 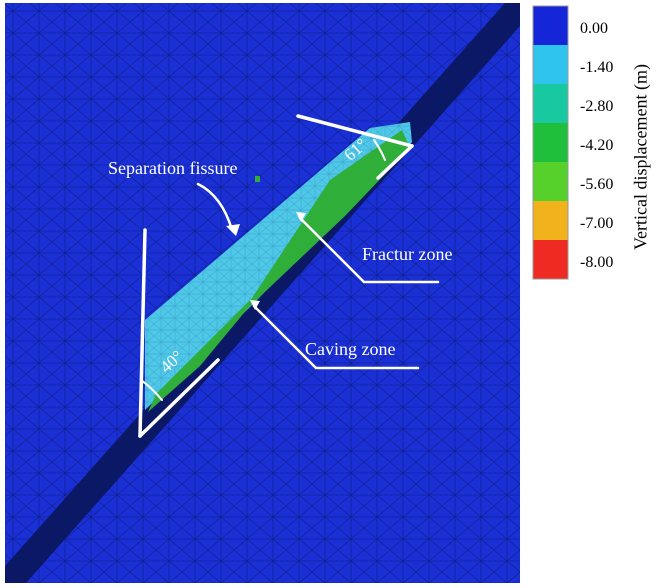 I want to click on colorbar-tick-label: -2.80, so click(x=597, y=106).